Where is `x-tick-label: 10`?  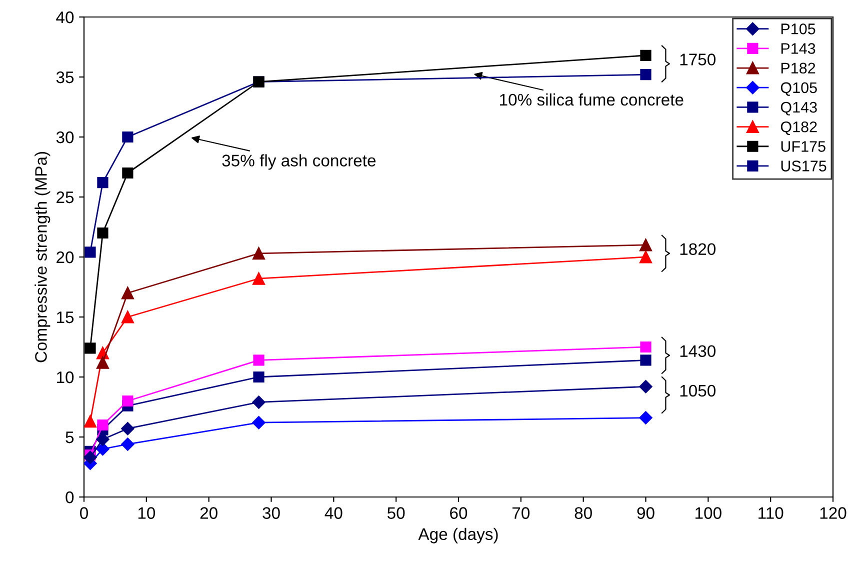 x-tick-label: 10 is located at coordinates (147, 513).